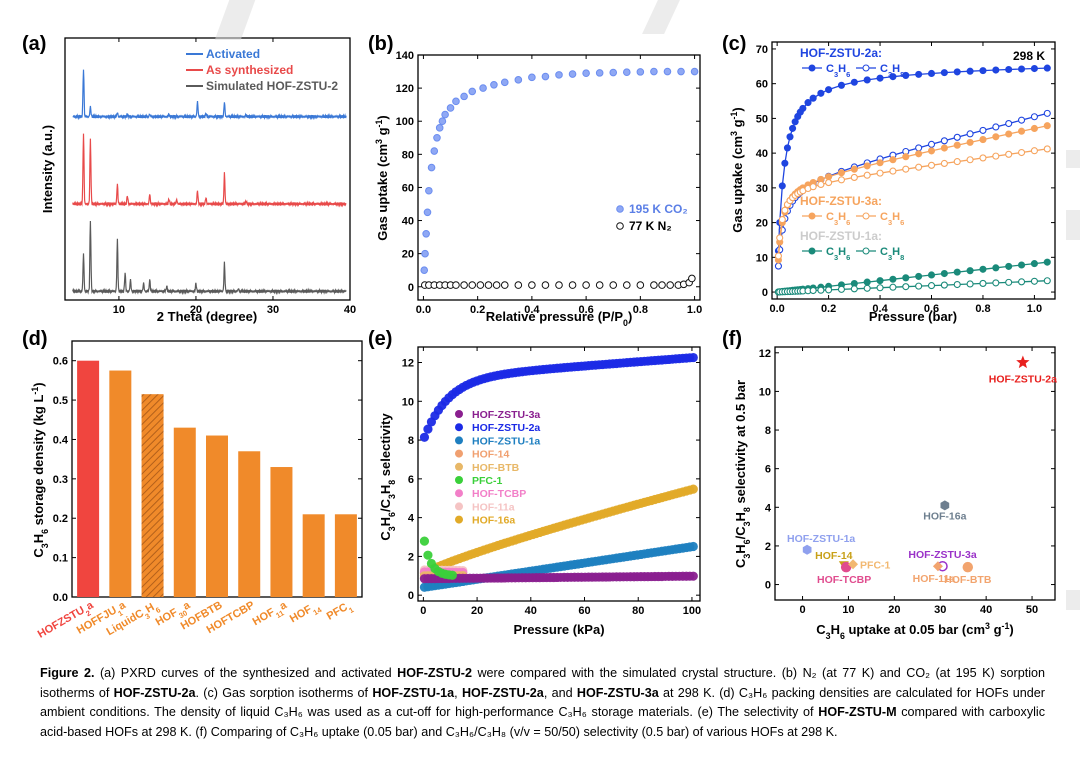 The image size is (1080, 769). Describe the element at coordinates (411, 441) in the screenshot. I see `y-tick-label: 8` at that location.